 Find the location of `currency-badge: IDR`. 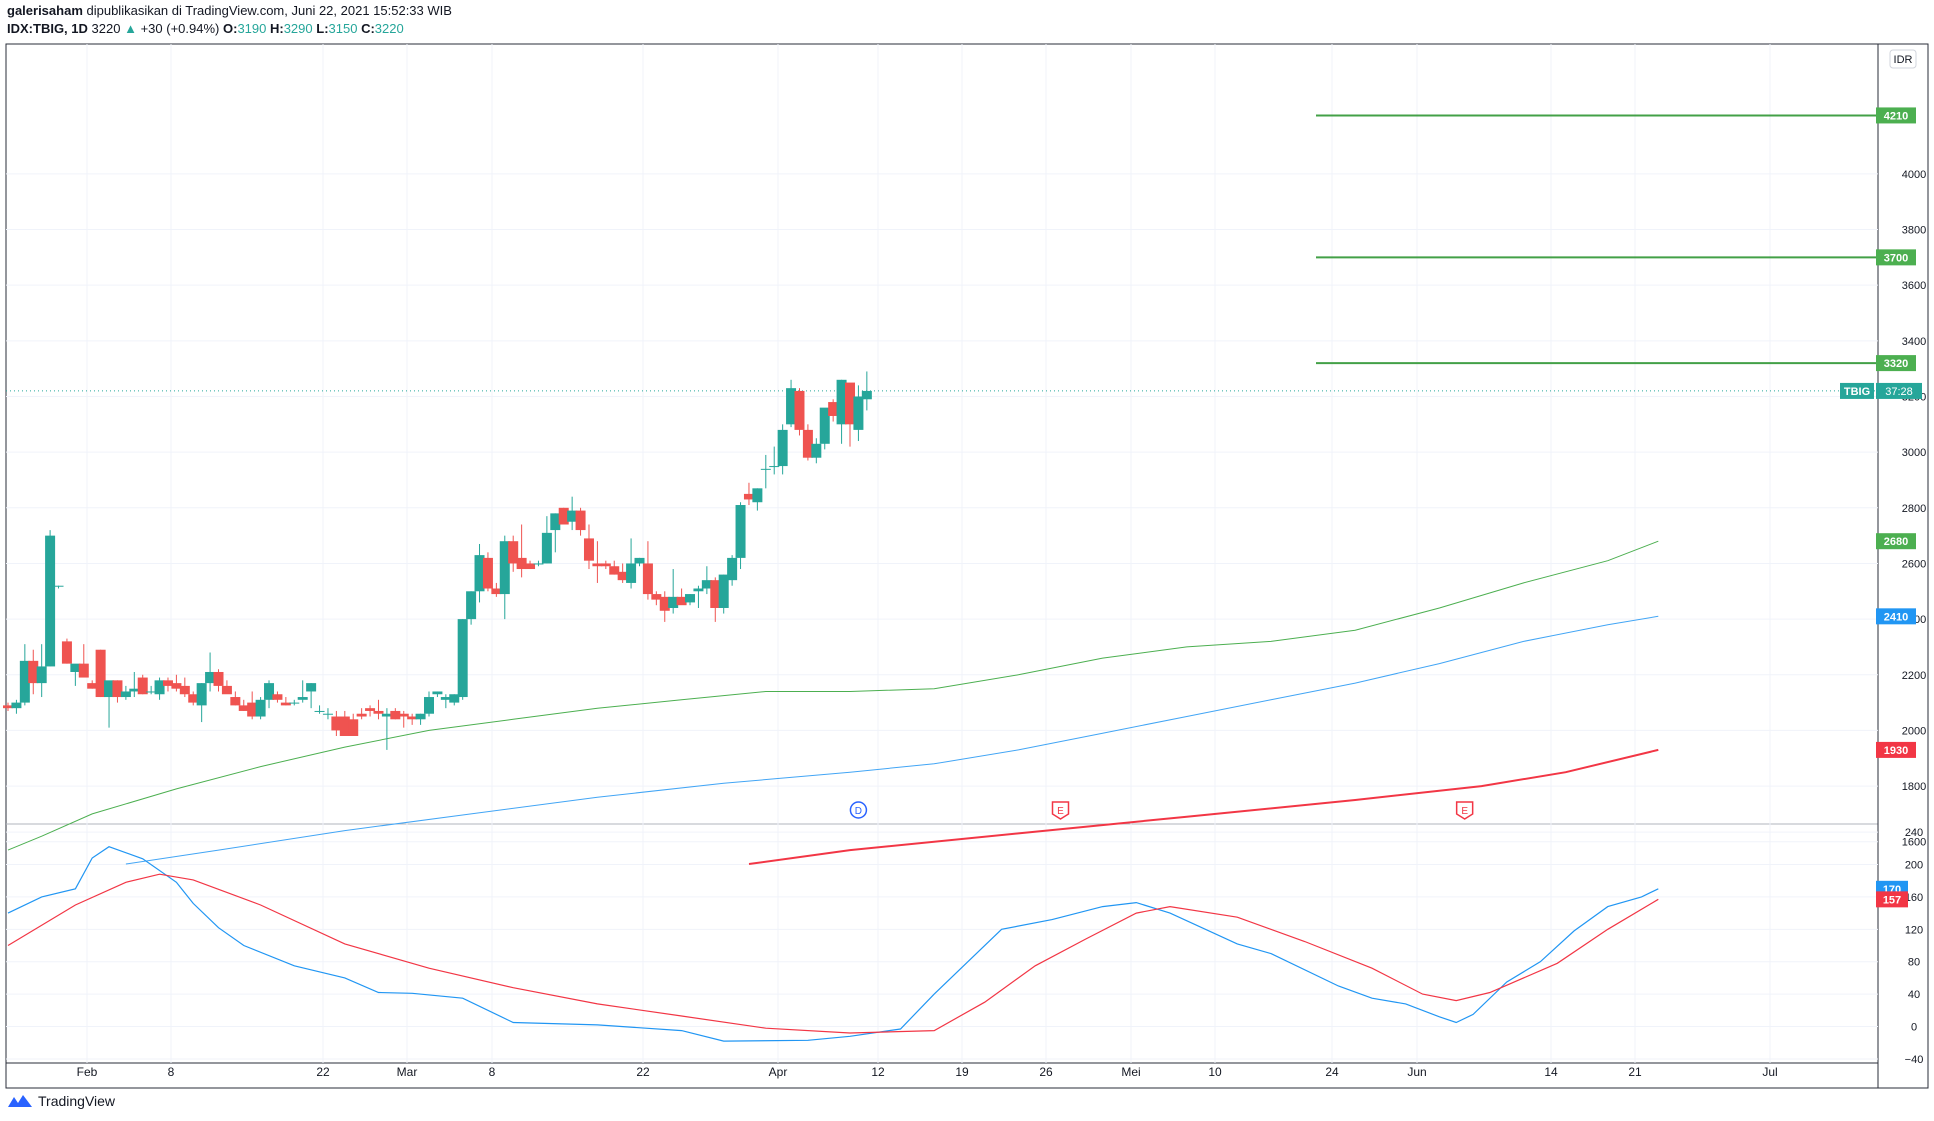

currency-badge: IDR is located at coordinates (1903, 59).